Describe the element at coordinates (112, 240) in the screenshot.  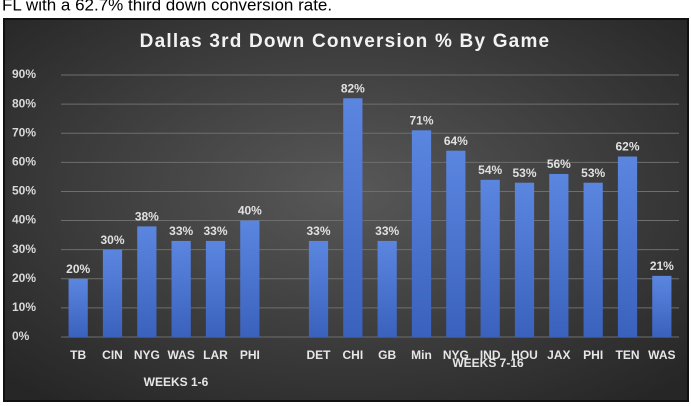
I see `data-label: 30%` at that location.